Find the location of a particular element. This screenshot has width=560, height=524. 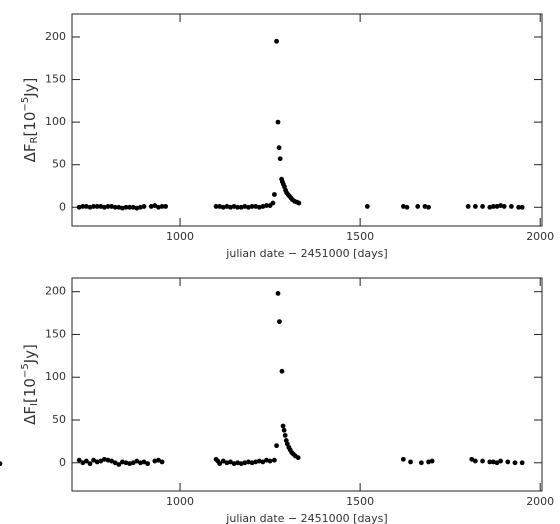

y-axis-label: ΔFI[10−5Jy] is located at coordinates (30, 384).